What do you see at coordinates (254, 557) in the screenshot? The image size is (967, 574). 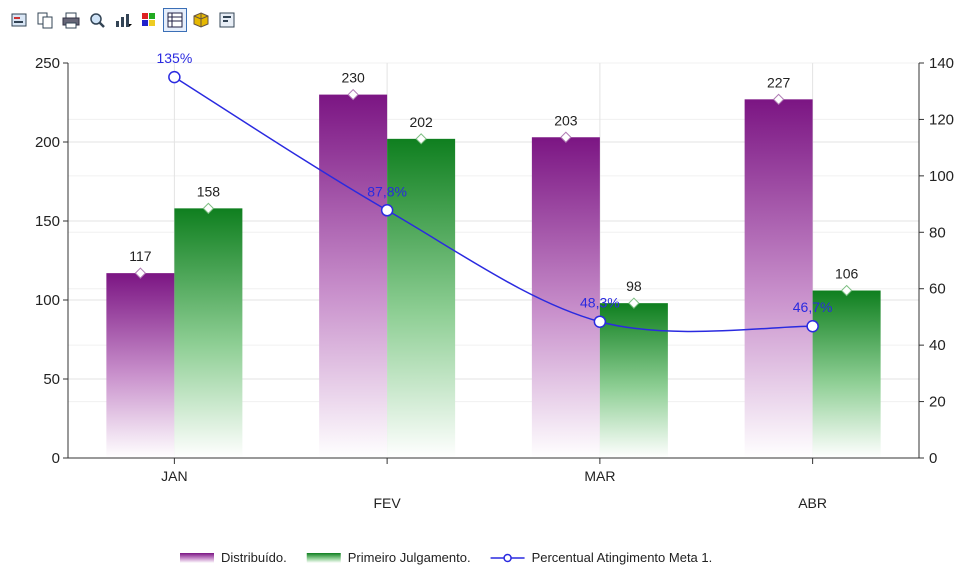 I see `legend-label: Distribuído.` at bounding box center [254, 557].